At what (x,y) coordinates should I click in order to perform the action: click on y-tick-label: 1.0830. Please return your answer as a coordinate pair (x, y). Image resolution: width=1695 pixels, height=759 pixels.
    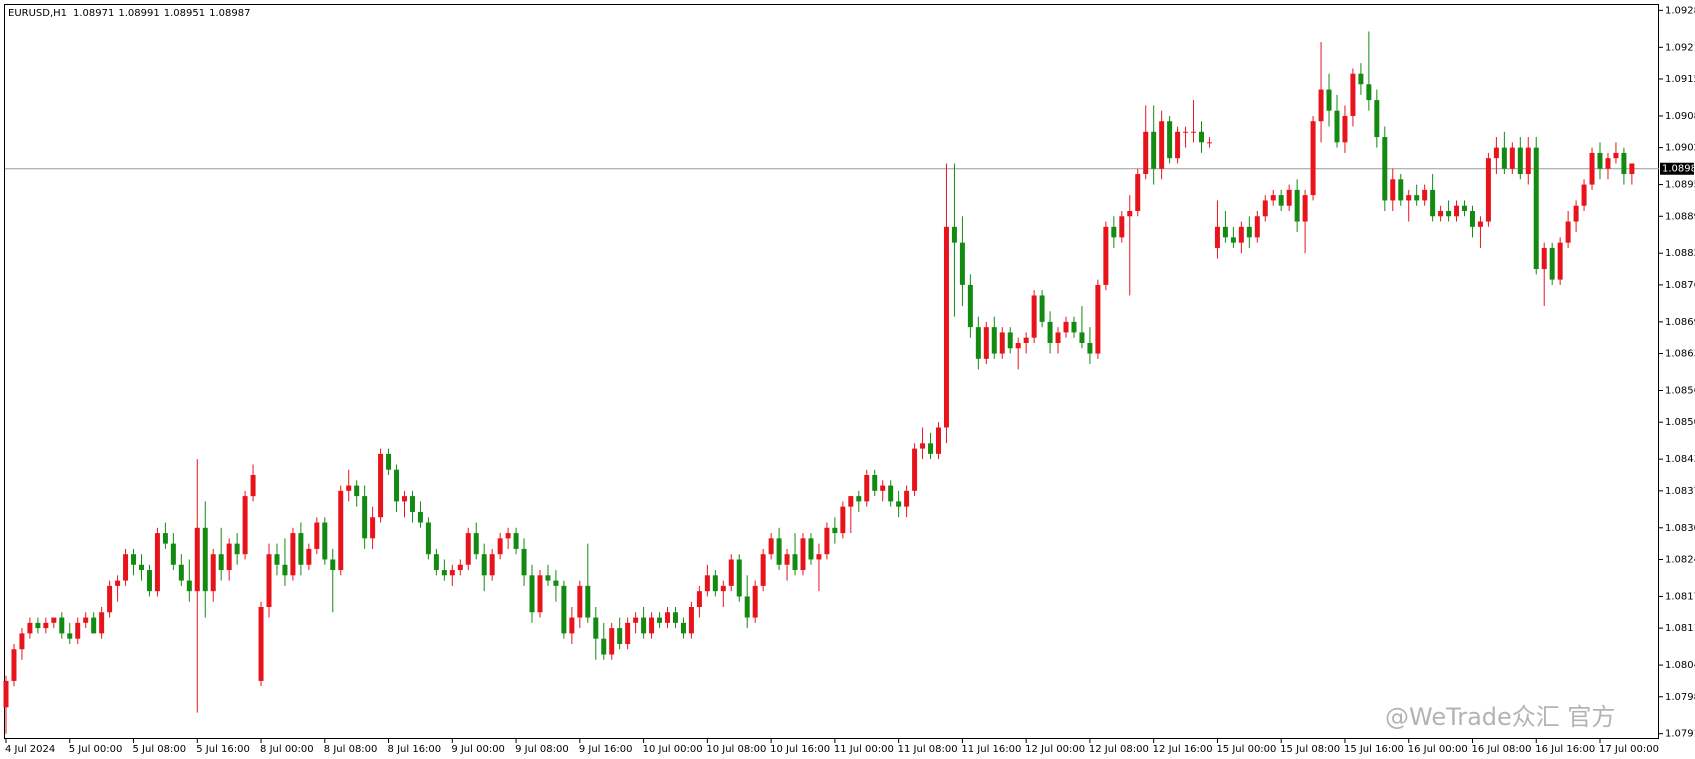
    Looking at the image, I should click on (1680, 528).